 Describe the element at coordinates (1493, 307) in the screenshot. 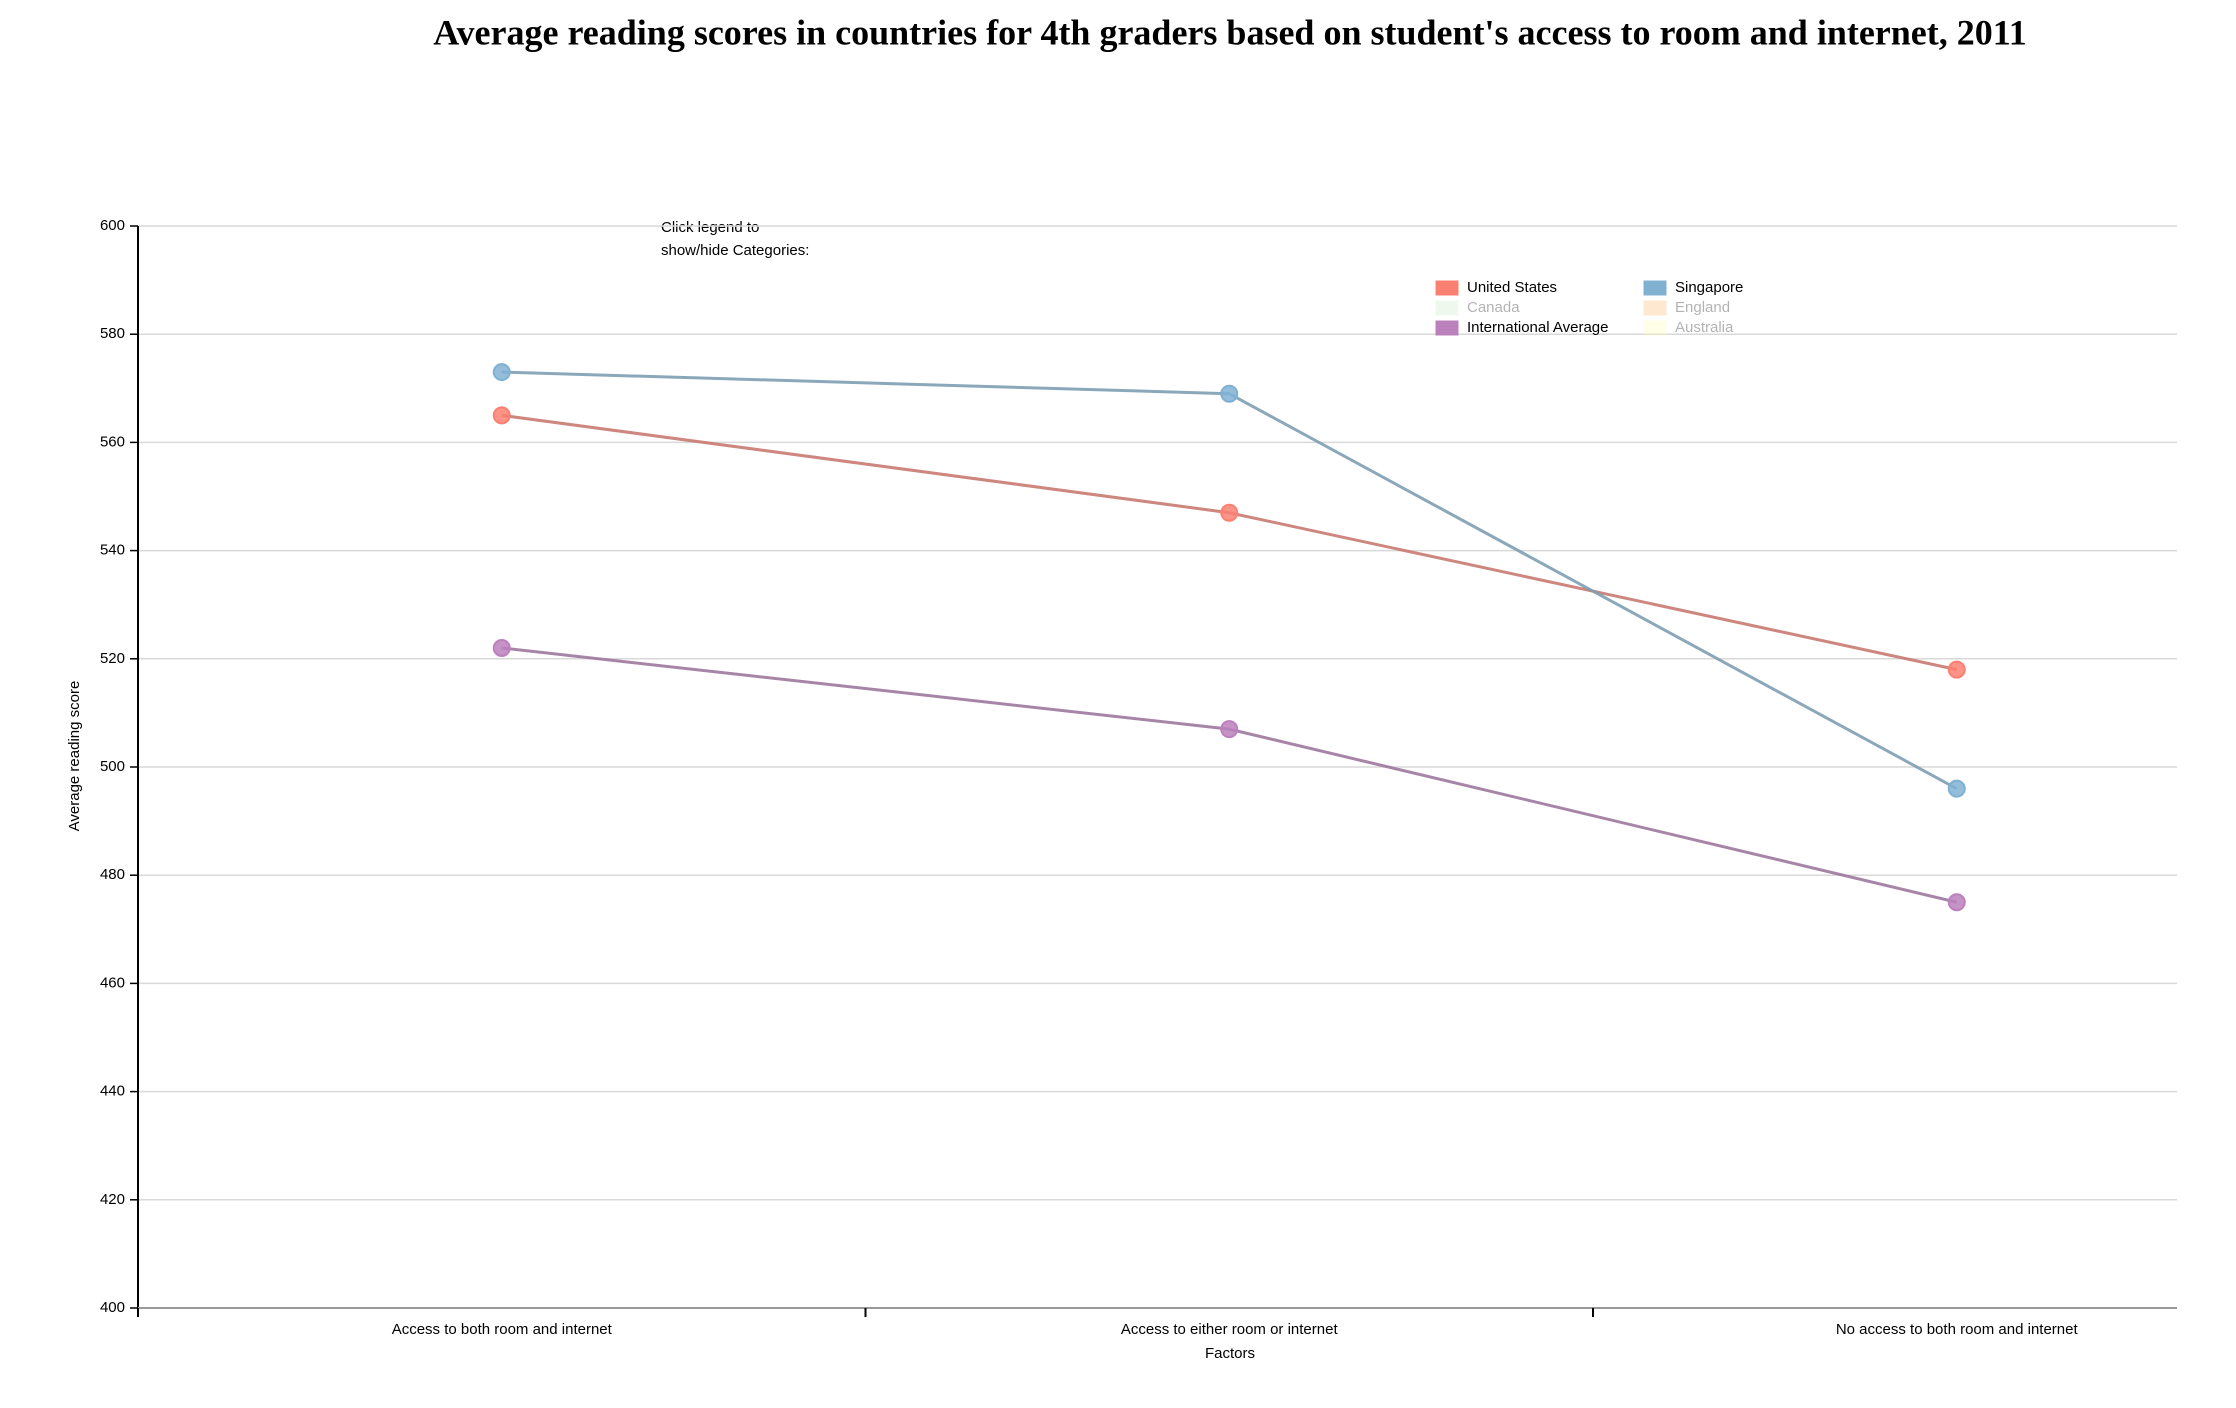

I see `legend-label: Canada` at that location.